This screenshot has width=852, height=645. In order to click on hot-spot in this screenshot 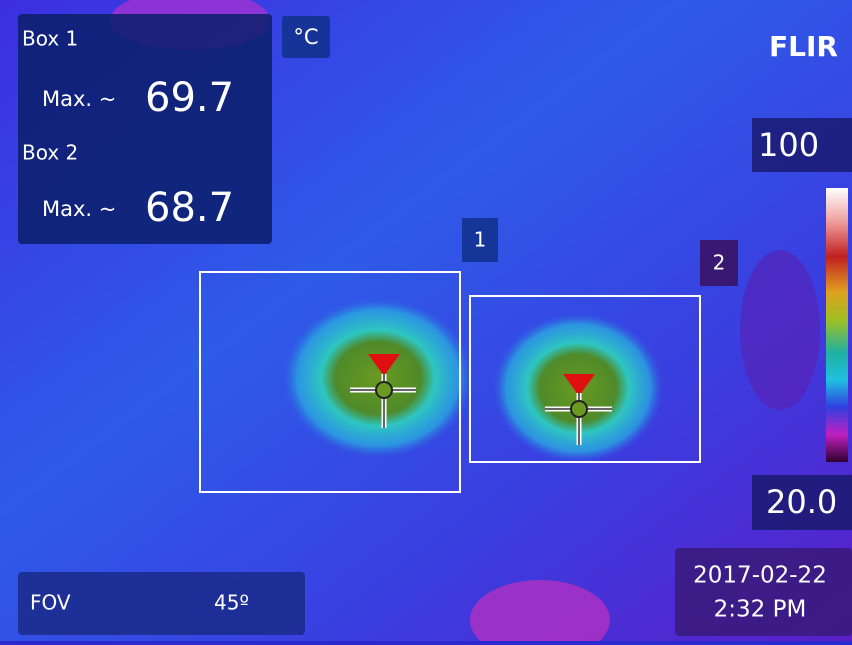, I will do `click(378, 378)`.